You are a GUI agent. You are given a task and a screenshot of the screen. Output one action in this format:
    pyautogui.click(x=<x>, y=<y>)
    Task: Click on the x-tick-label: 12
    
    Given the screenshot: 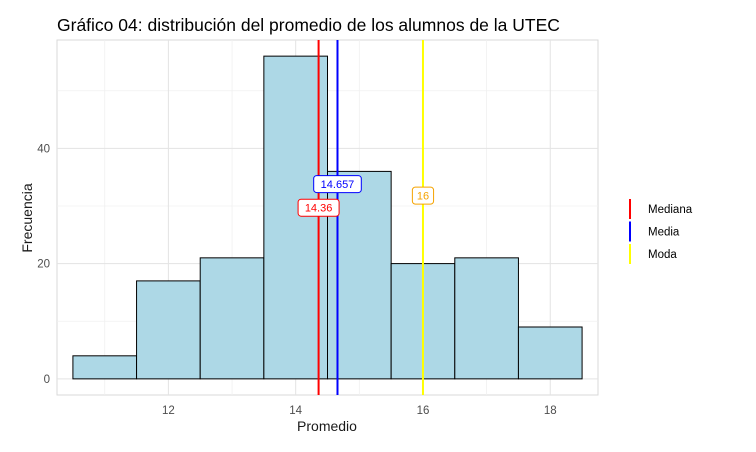 What is the action you would take?
    pyautogui.click(x=168, y=411)
    